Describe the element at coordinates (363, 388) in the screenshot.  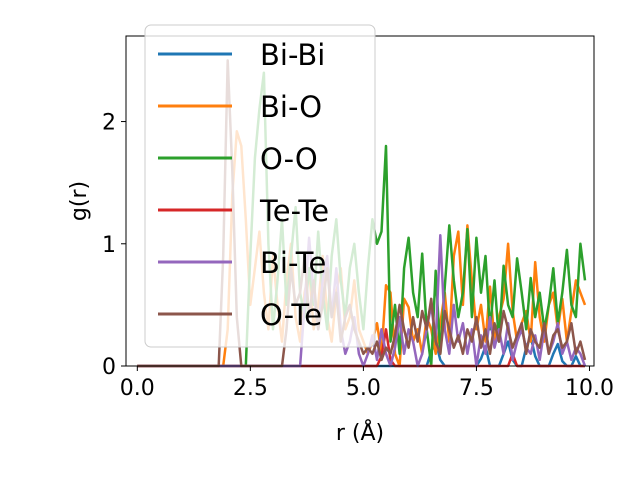
I see `x-tick-label-2: 5.0` at that location.